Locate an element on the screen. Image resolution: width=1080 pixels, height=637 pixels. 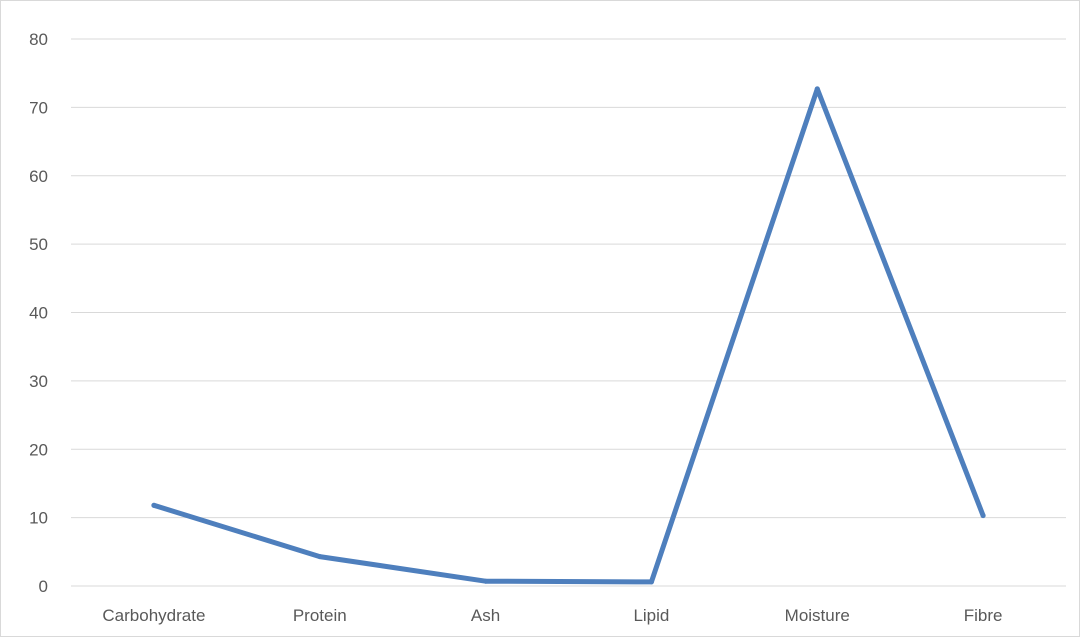
y-tick-label: 40 is located at coordinates (38, 313).